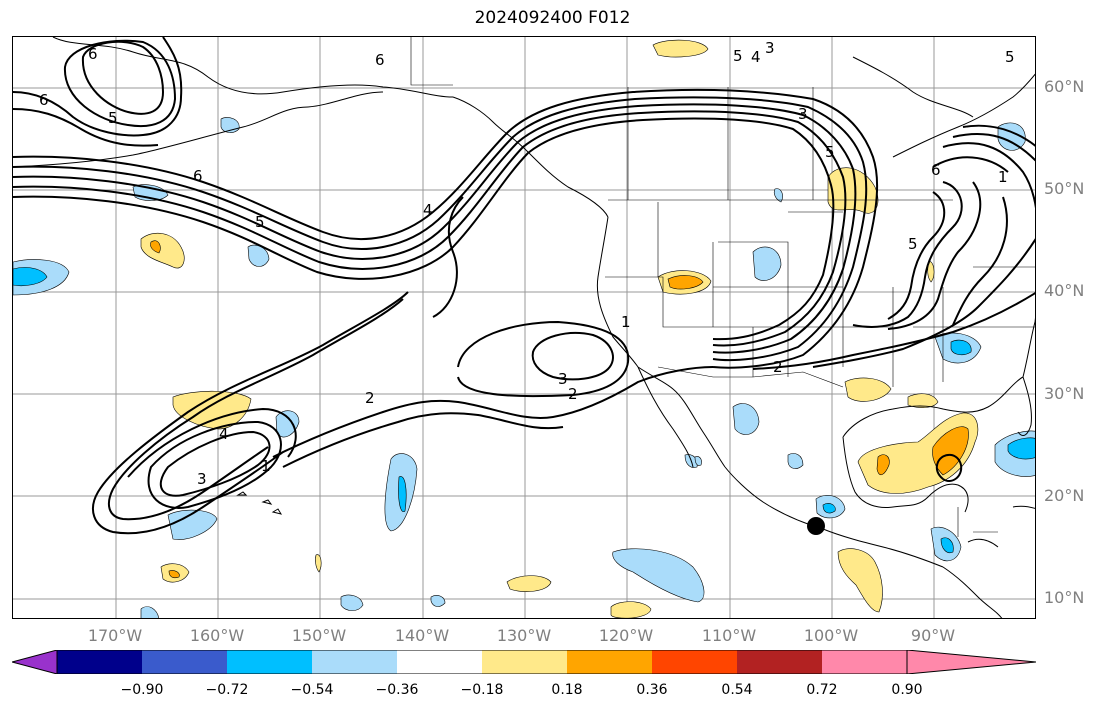 This screenshot has height=712, width=1105. Describe the element at coordinates (482, 690) in the screenshot. I see `colorbar-tick: −0.18` at that location.